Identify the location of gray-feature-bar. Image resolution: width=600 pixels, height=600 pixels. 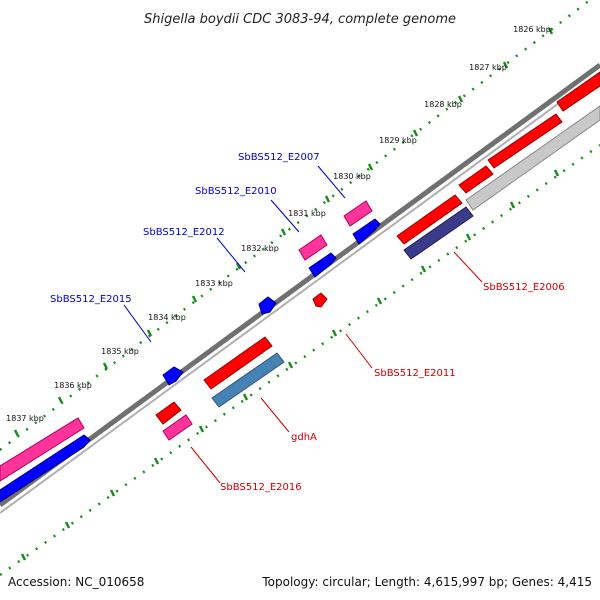
(532, 158).